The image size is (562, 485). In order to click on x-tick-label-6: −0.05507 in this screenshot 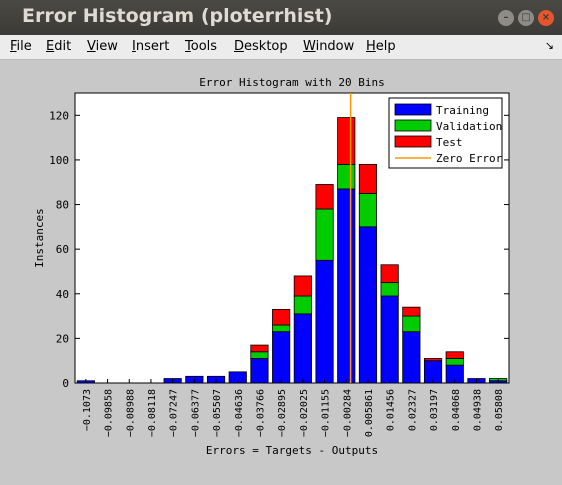, I will do `click(217, 413)`.